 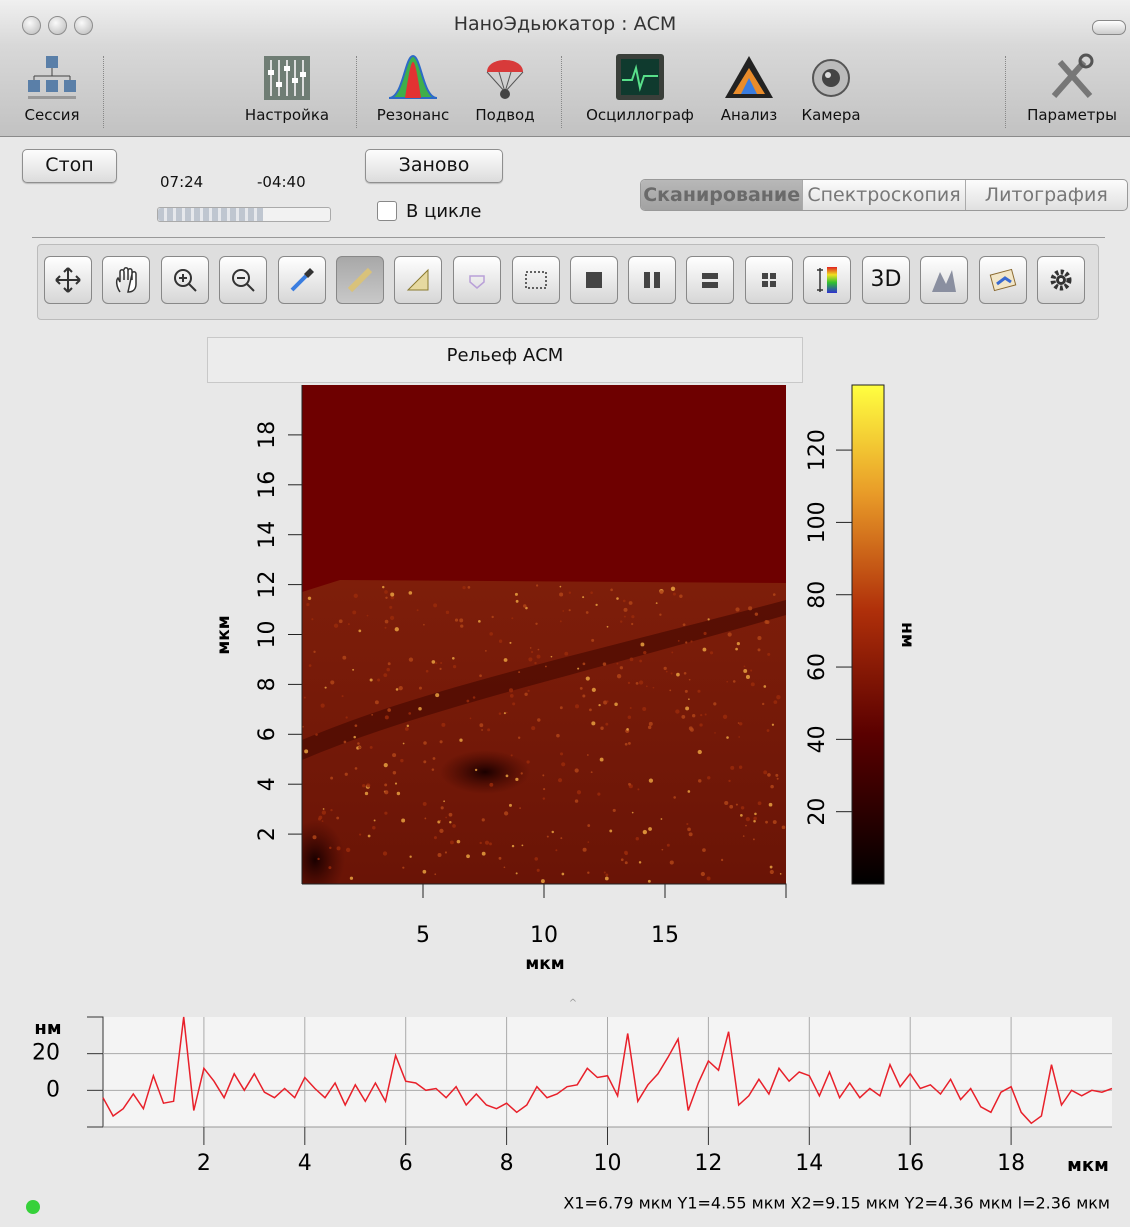 What do you see at coordinates (267, 535) in the screenshot?
I see `y-tick-label: 14` at bounding box center [267, 535].